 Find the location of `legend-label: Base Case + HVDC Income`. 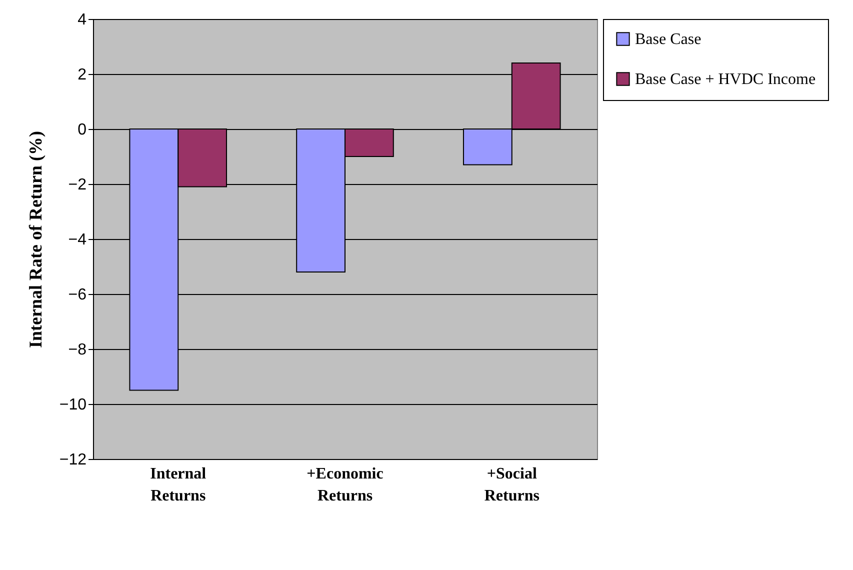

legend-label: Base Case + HVDC Income is located at coordinates (725, 79).